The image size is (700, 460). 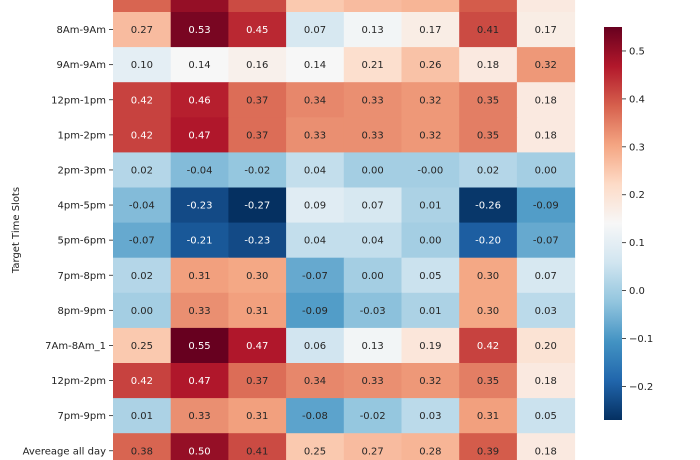 I want to click on cell-value-label: 0.10, so click(x=142, y=65).